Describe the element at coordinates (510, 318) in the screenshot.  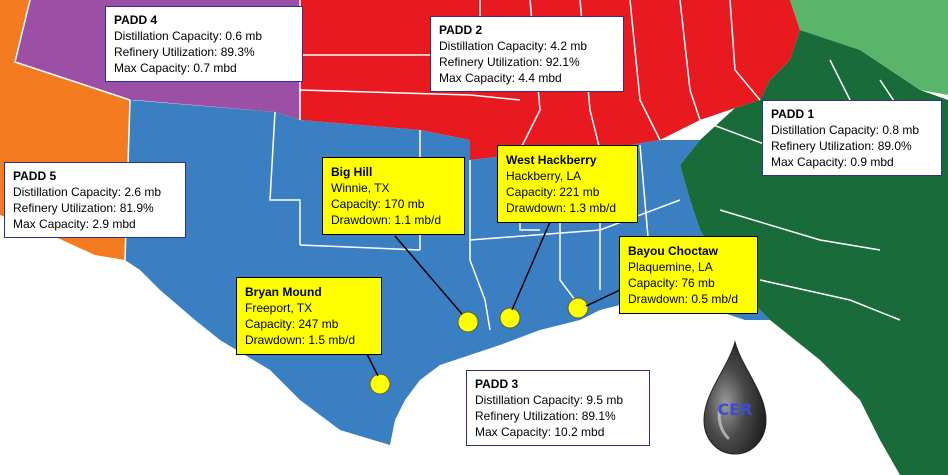
I see `site-marker-west-hackberry` at that location.